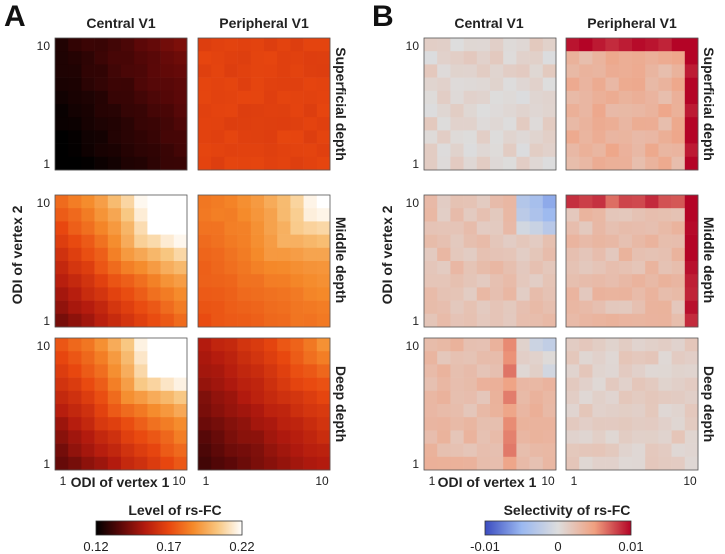  Describe the element at coordinates (383, 16) in the screenshot. I see `panel-b-letter: B` at that location.